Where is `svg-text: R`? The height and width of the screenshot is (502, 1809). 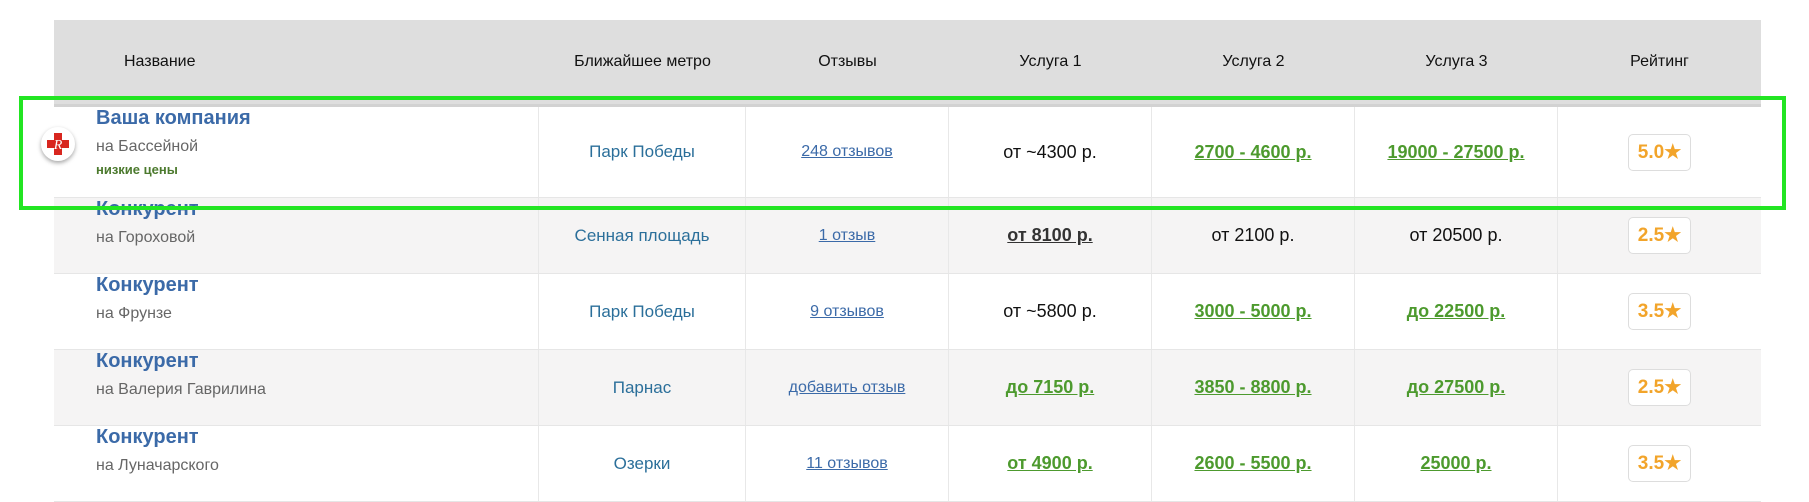 svg-text: R is located at coordinates (58, 145).